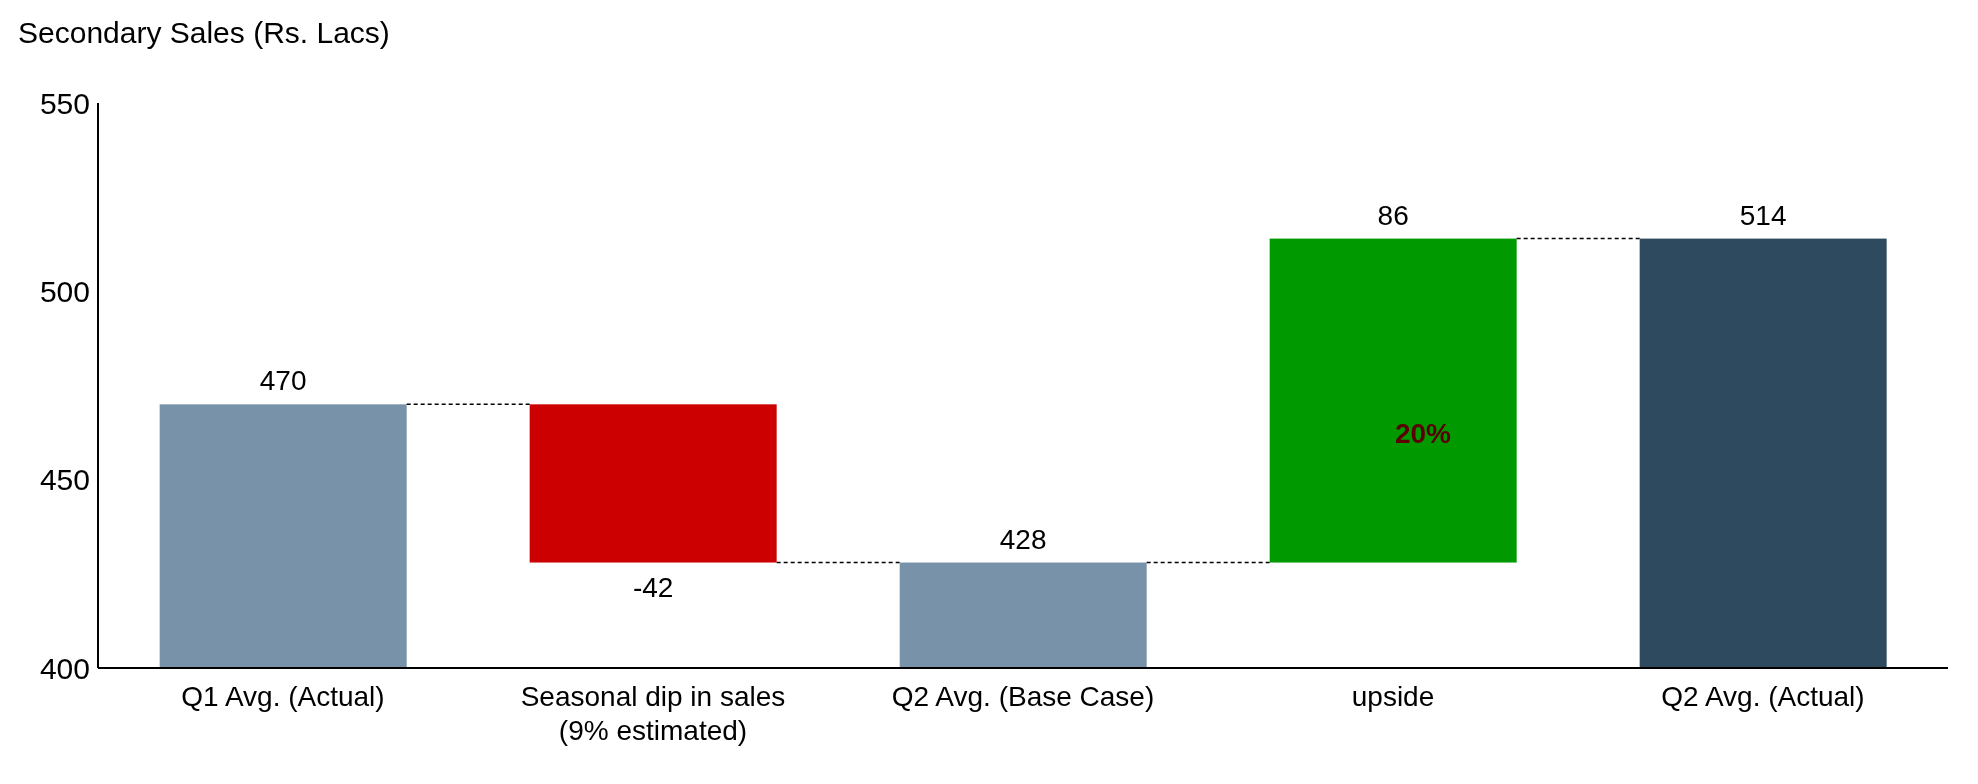 This screenshot has width=1978, height=784. I want to click on annotation: 20%, so click(1422, 434).